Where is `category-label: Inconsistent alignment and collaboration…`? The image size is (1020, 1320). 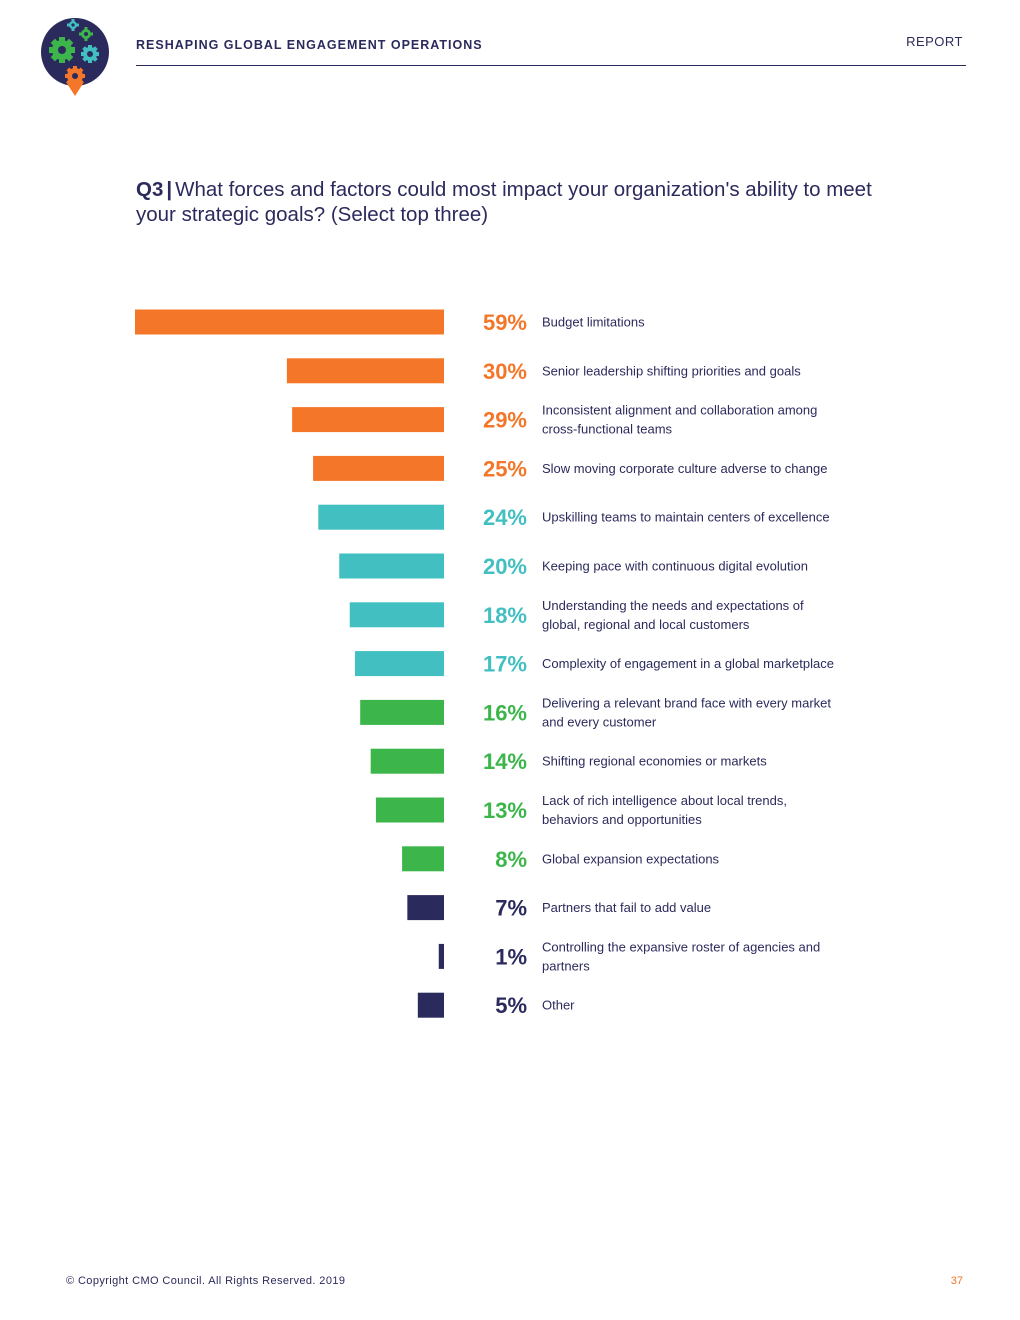 category-label: Inconsistent alignment and collaboration… is located at coordinates (679, 420).